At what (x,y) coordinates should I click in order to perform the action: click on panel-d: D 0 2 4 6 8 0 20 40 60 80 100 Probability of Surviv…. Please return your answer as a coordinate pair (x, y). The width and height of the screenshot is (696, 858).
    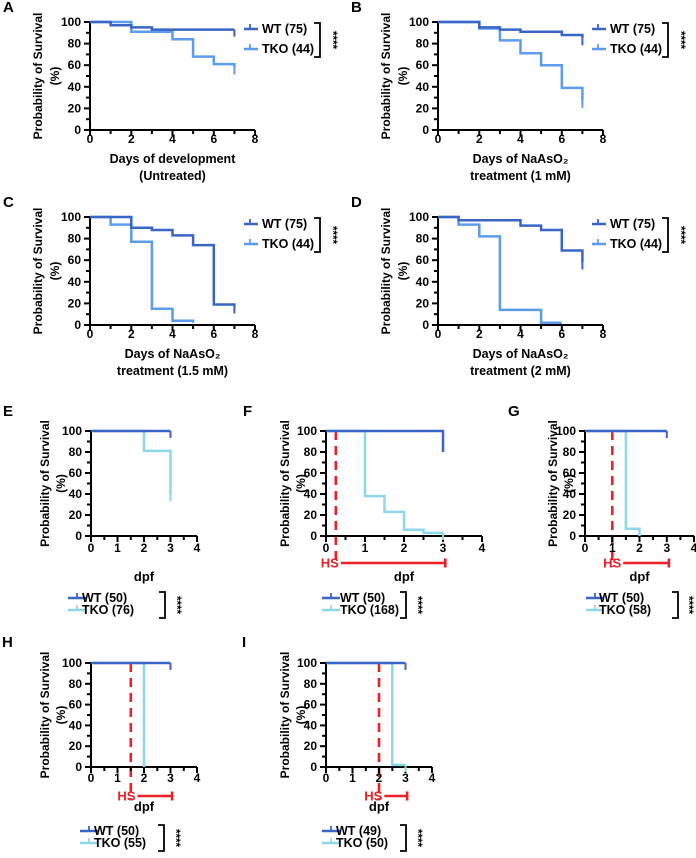
    Looking at the image, I should click on (522, 292).